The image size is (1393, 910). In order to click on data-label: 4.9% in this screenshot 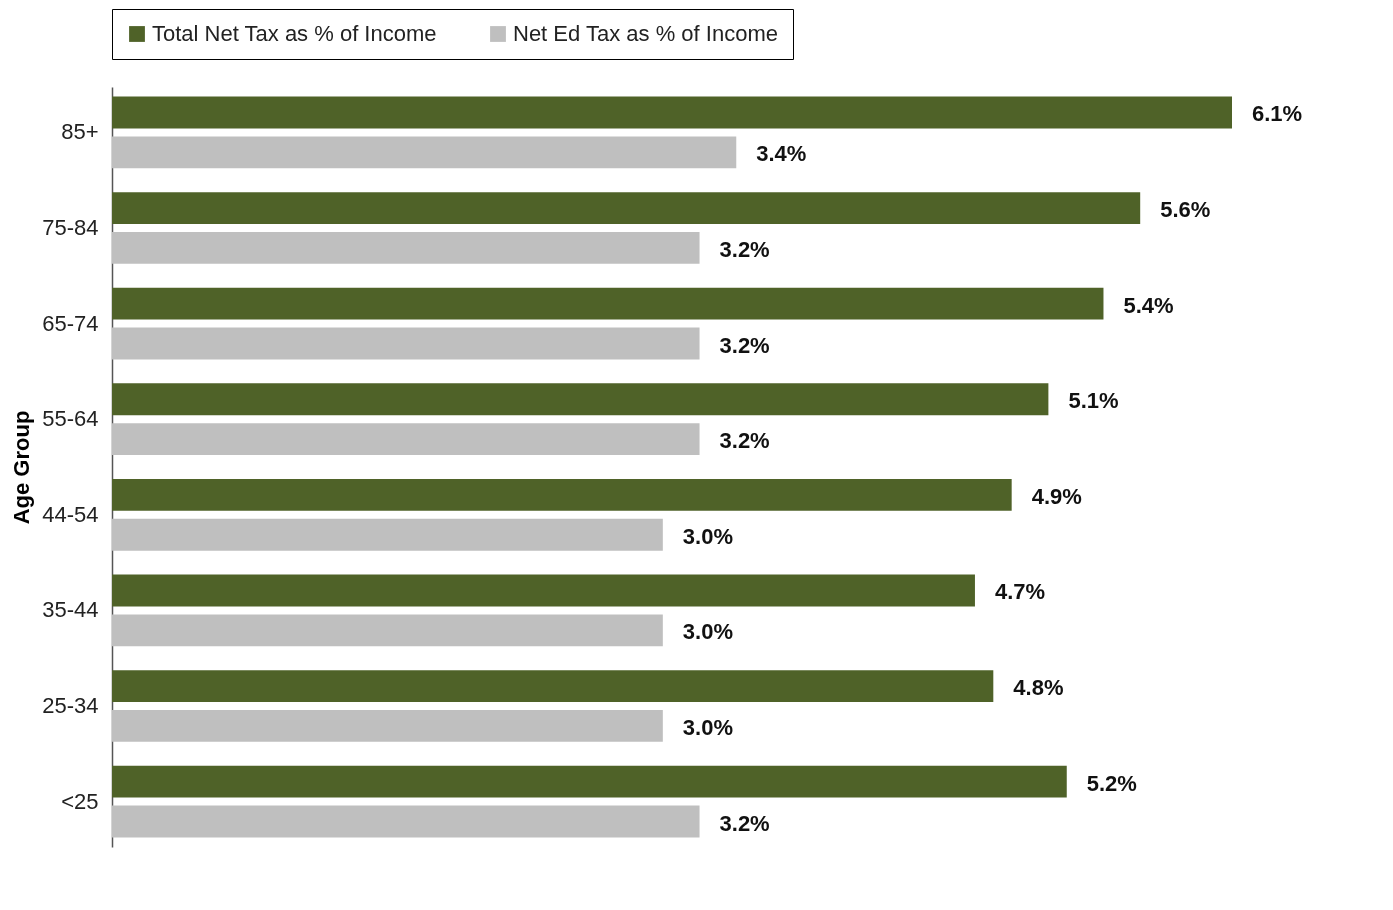, I will do `click(1056, 496)`.